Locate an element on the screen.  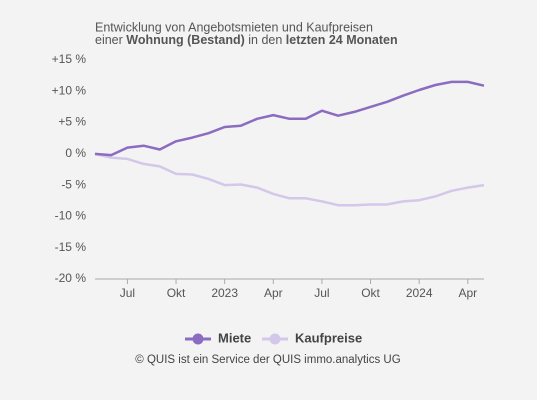
x-tick-label: 2024 is located at coordinates (419, 293).